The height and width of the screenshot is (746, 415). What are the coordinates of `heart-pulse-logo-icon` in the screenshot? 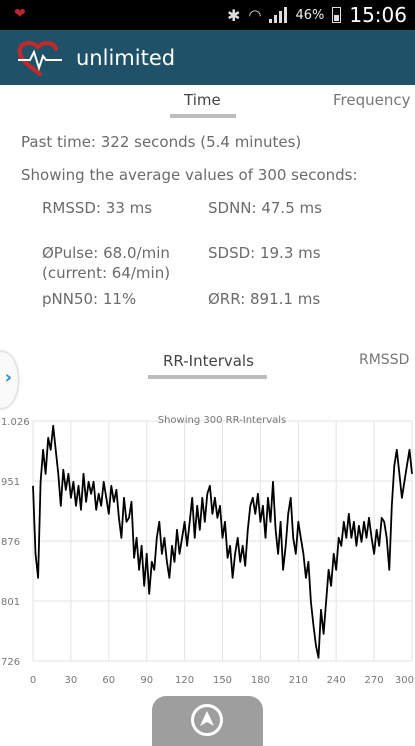 It's located at (40, 58).